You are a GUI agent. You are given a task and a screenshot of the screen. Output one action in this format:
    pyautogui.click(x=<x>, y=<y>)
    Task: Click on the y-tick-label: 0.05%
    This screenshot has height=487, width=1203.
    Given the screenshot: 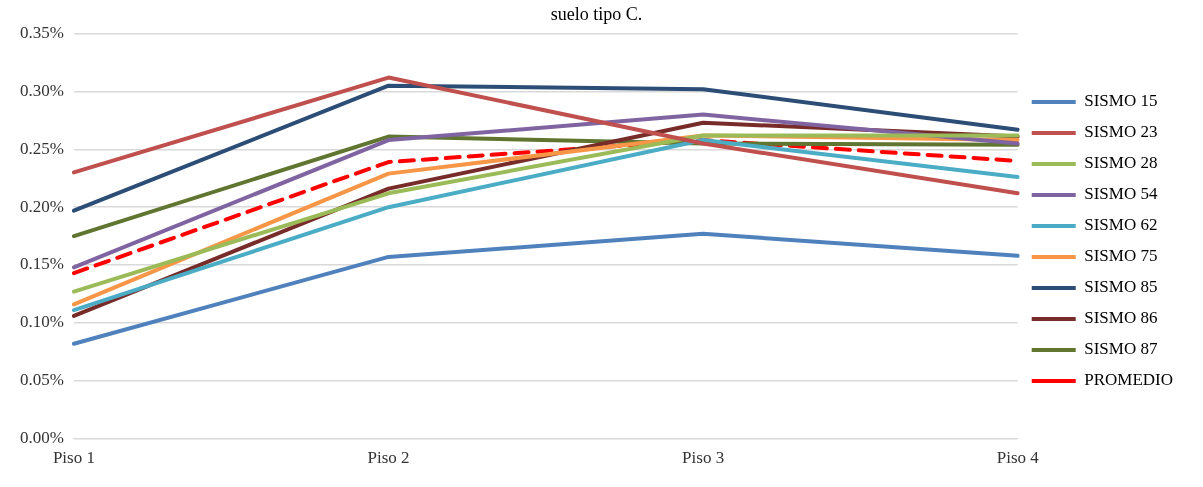 What is the action you would take?
    pyautogui.click(x=41, y=380)
    